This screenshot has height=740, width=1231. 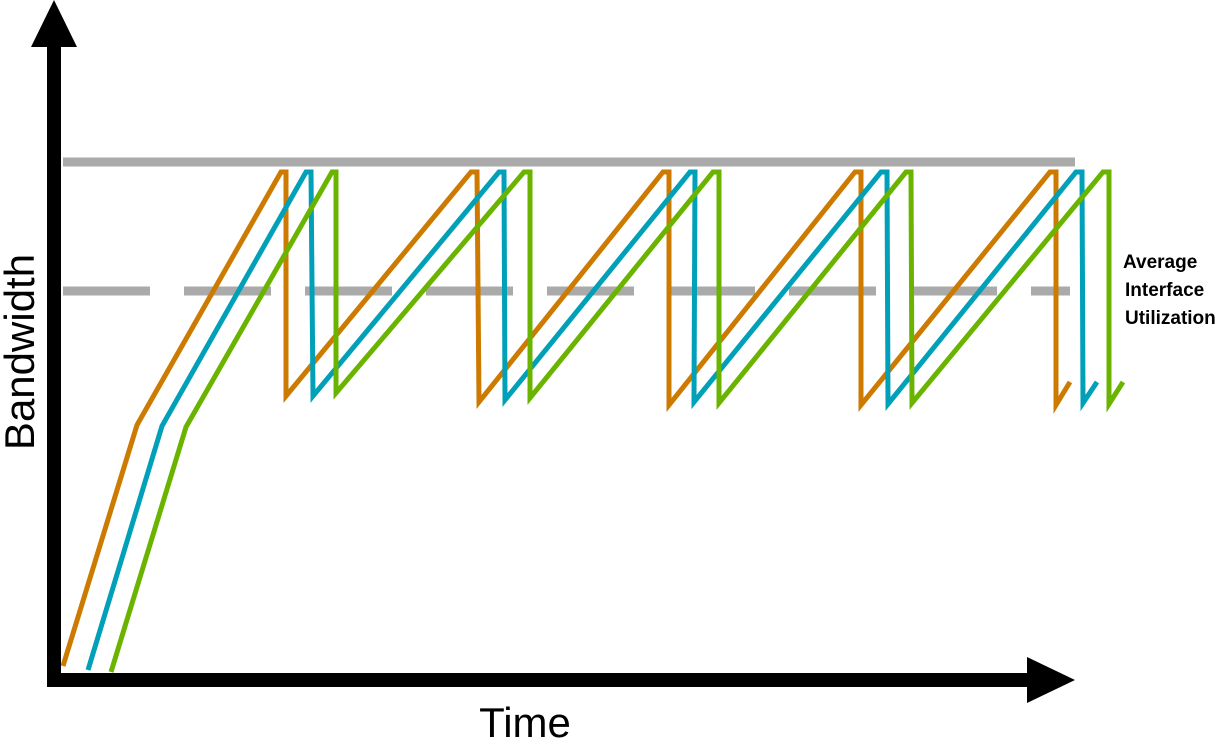 I want to click on average-utilization-label-line-1: Average, so click(x=1160, y=262).